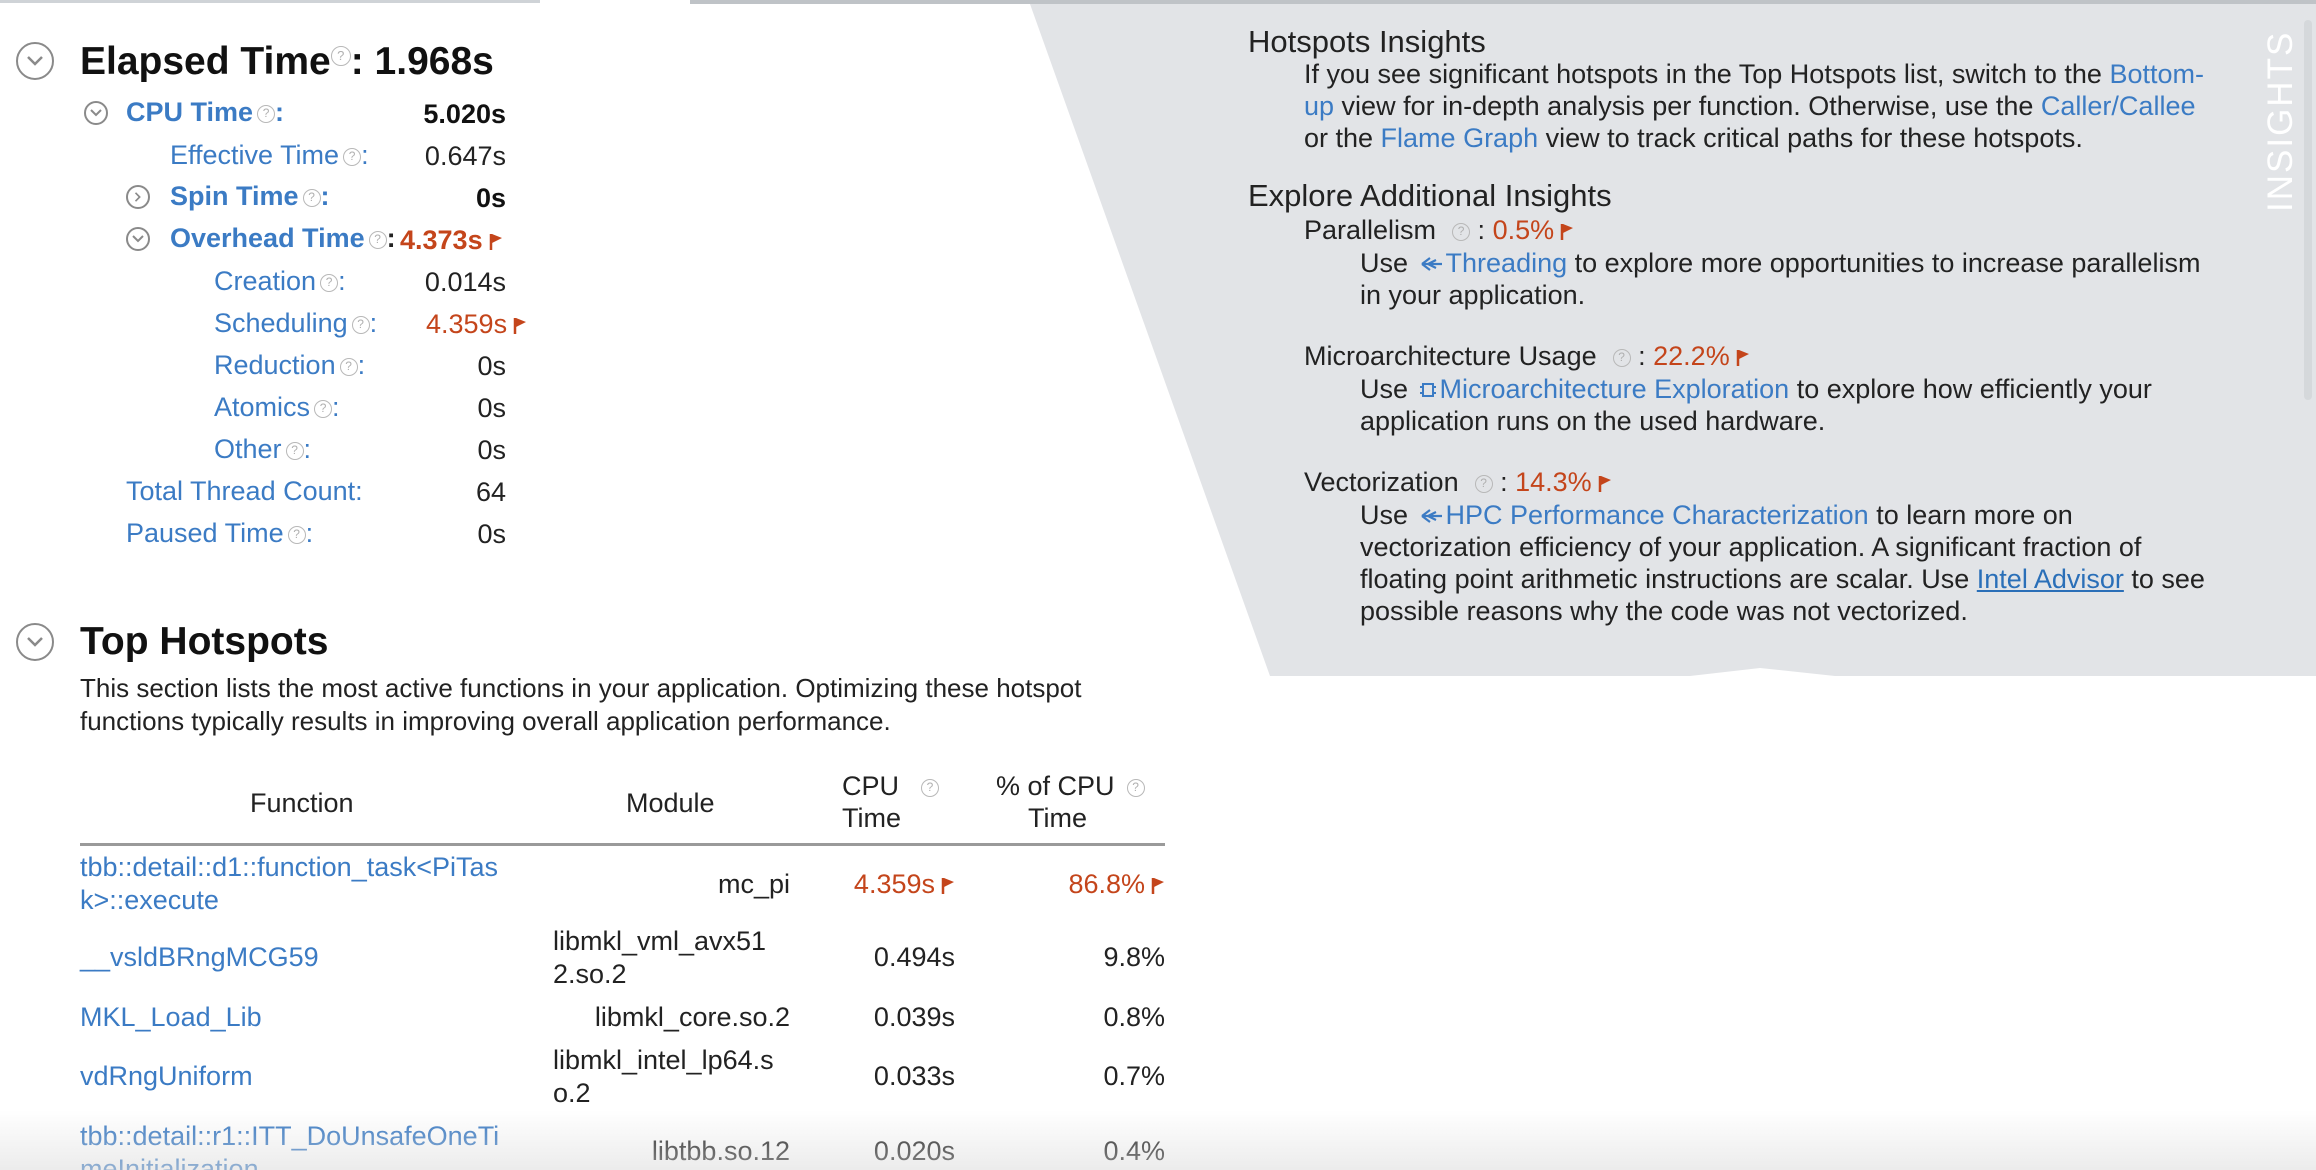 This screenshot has height=1170, width=2316. I want to click on micro-usage-row: Microarchitecture Usage? : 22.2%, so click(1527, 356).